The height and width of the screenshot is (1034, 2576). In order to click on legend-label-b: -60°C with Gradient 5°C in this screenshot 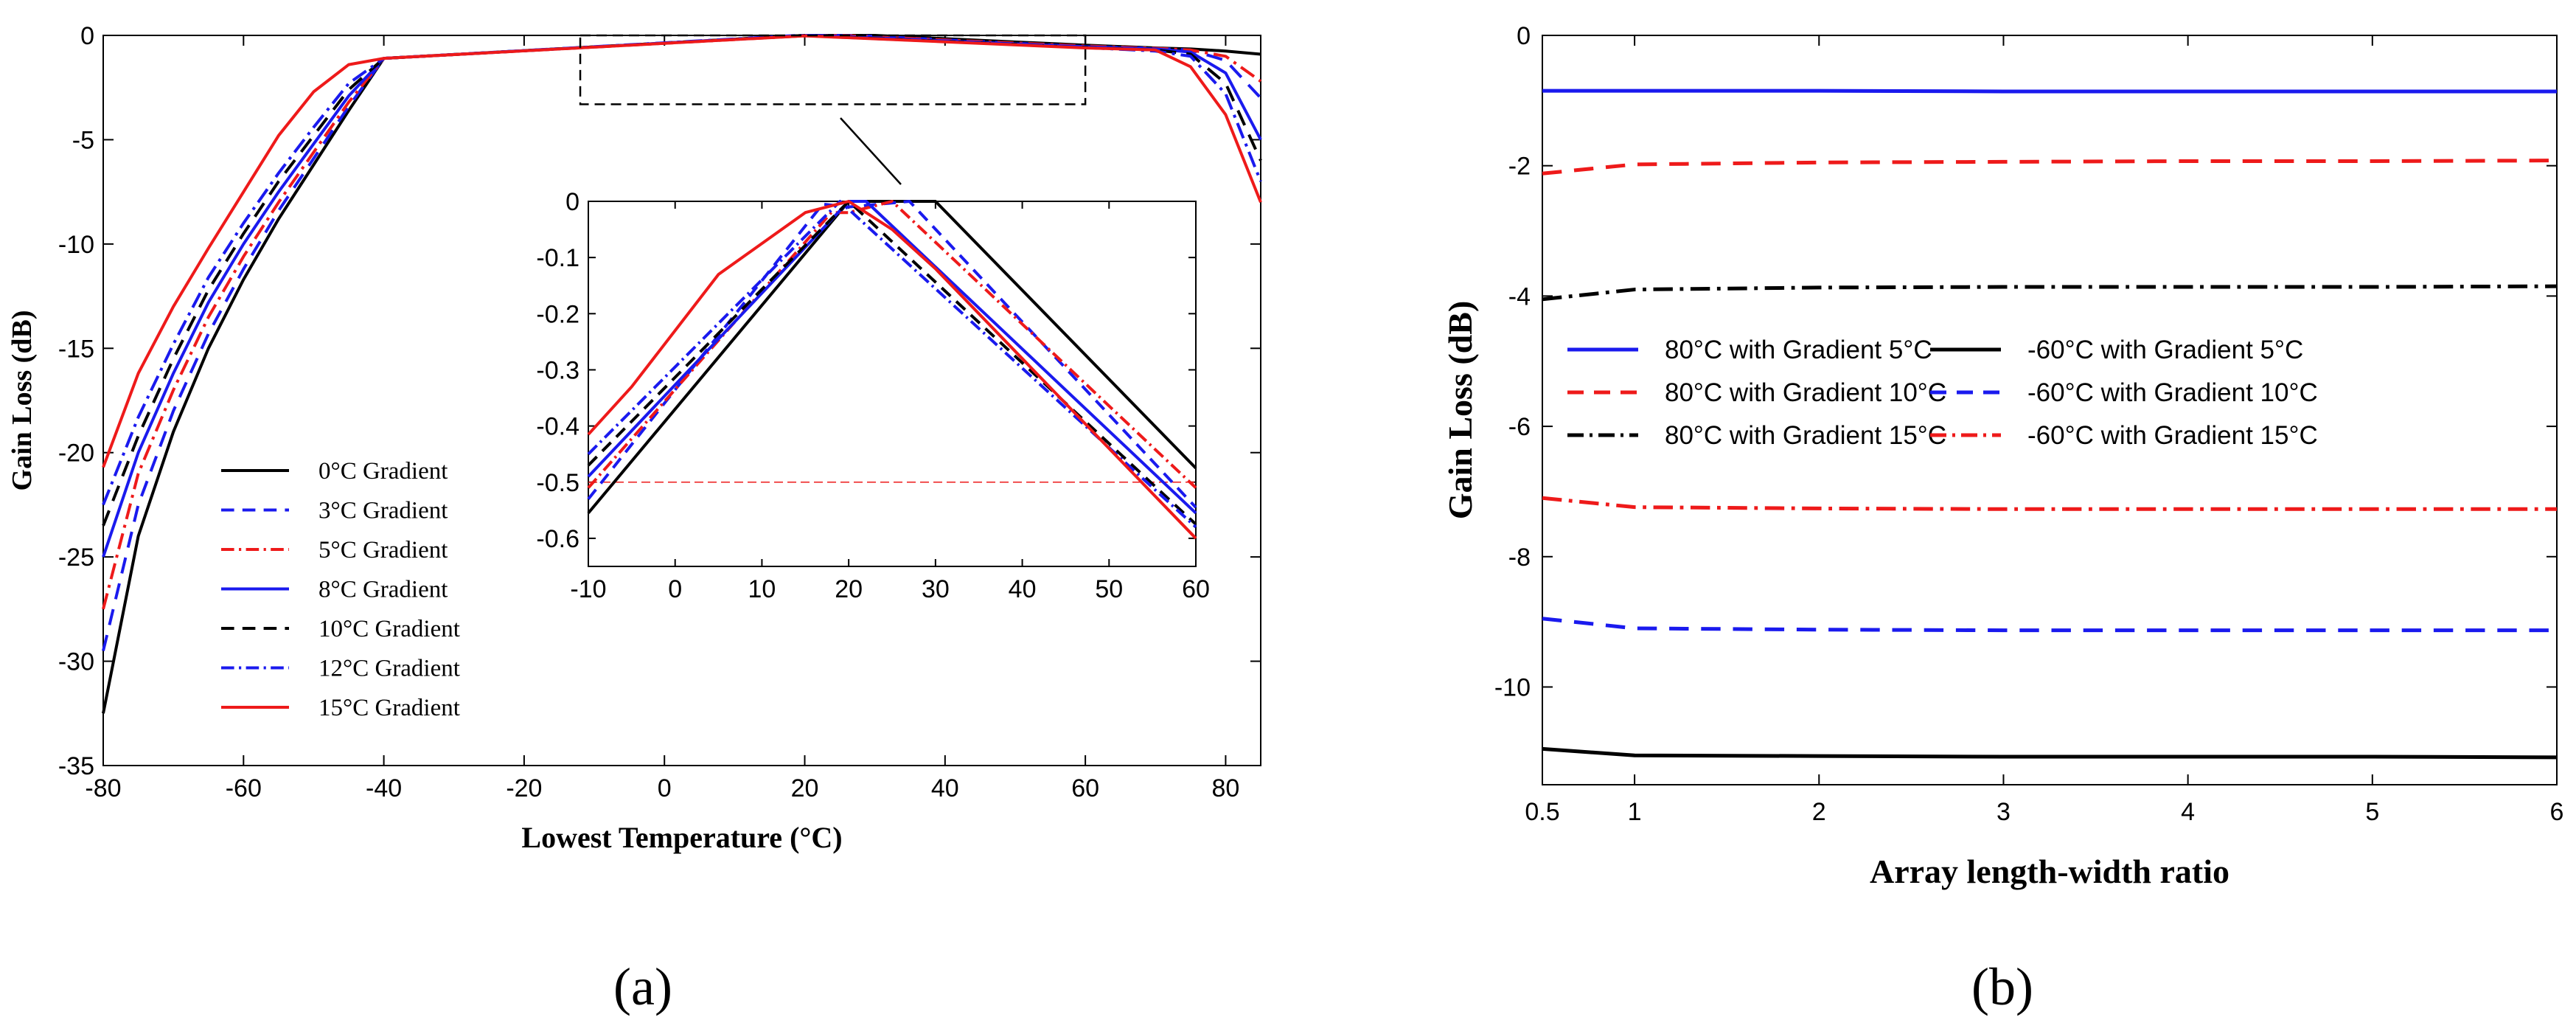, I will do `click(2165, 350)`.